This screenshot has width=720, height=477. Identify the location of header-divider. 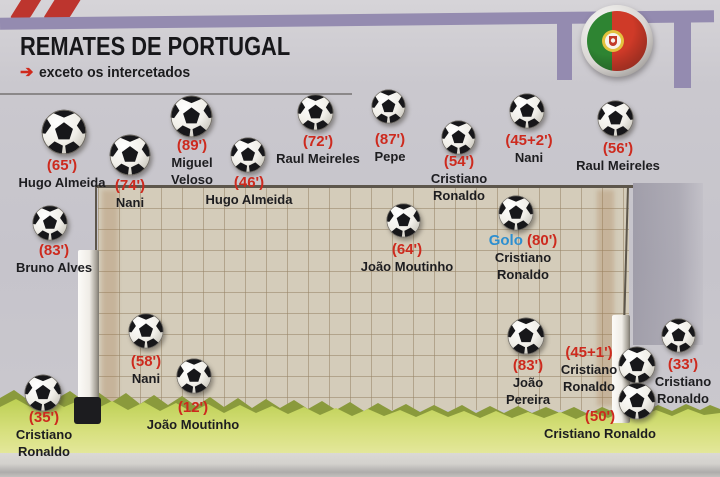
(176, 94).